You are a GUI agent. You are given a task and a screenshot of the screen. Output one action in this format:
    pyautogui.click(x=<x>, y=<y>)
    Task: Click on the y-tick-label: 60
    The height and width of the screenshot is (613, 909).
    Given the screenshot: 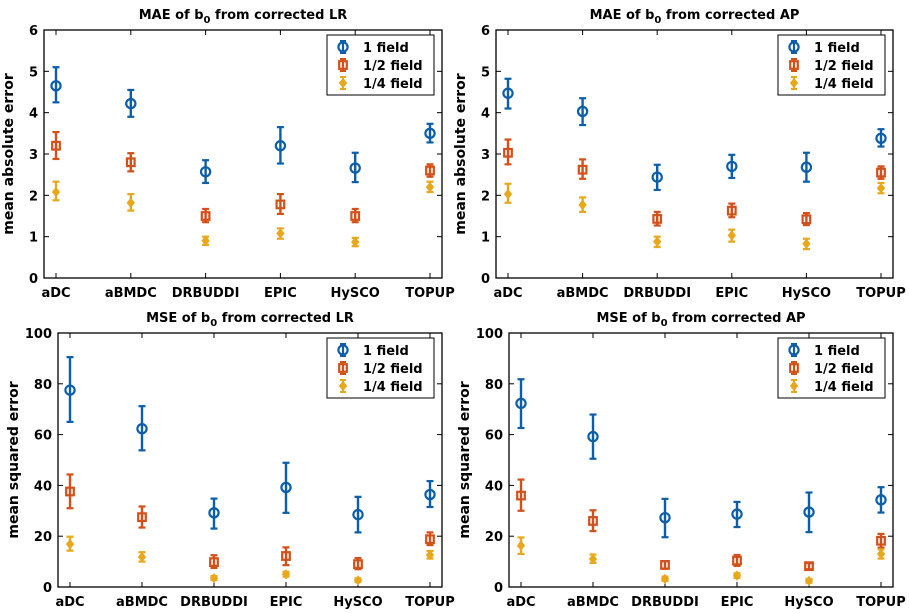 What is the action you would take?
    pyautogui.click(x=43, y=436)
    